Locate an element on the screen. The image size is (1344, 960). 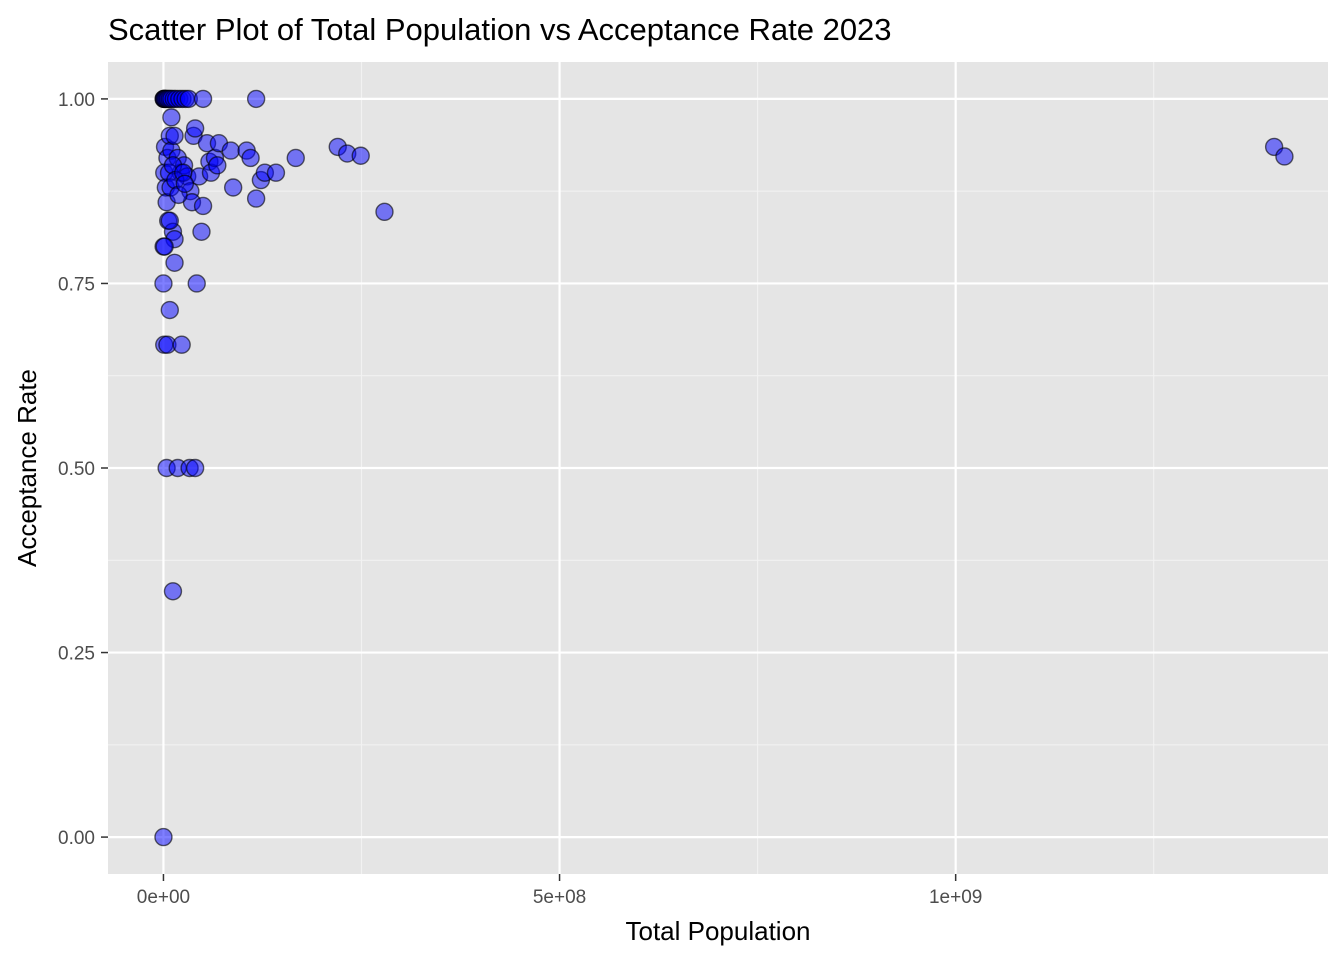
y-axis-title: Acceptance Rate is located at coordinates (27, 468).